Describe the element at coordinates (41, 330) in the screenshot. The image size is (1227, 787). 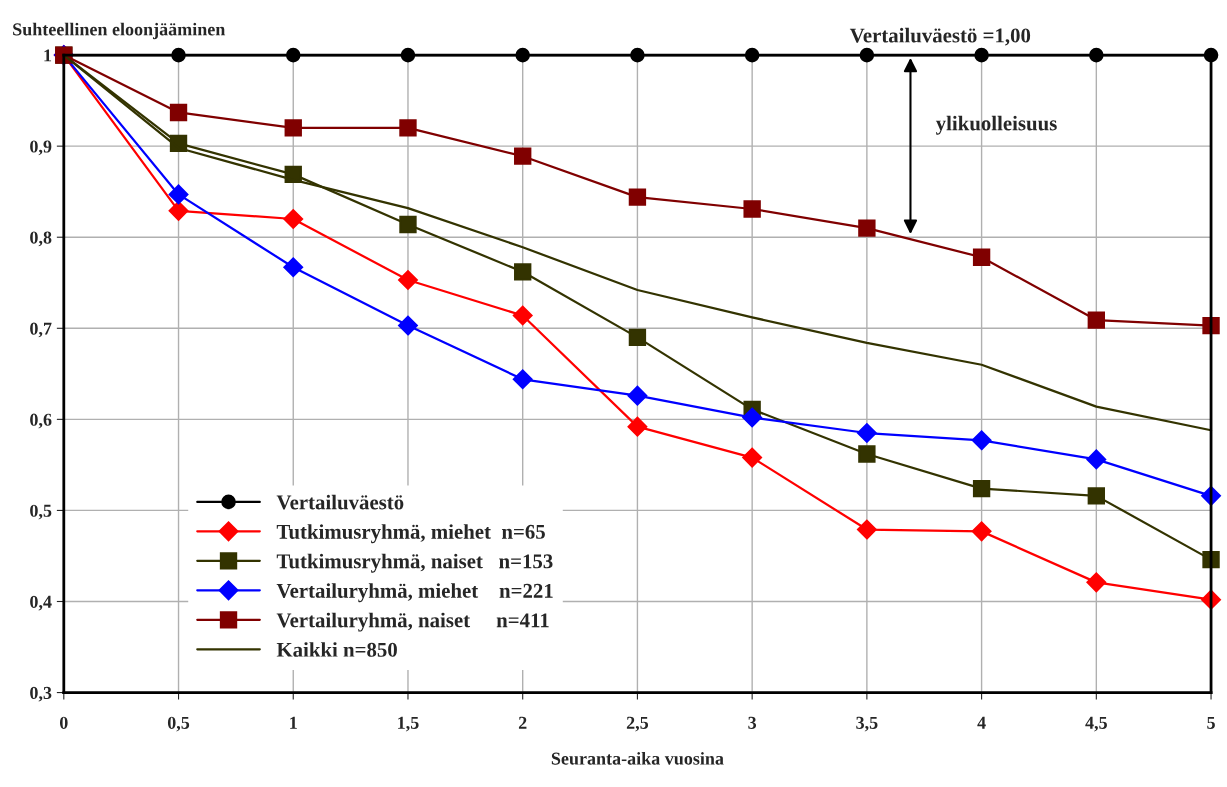
I see `y-tick-label: 0,7` at that location.